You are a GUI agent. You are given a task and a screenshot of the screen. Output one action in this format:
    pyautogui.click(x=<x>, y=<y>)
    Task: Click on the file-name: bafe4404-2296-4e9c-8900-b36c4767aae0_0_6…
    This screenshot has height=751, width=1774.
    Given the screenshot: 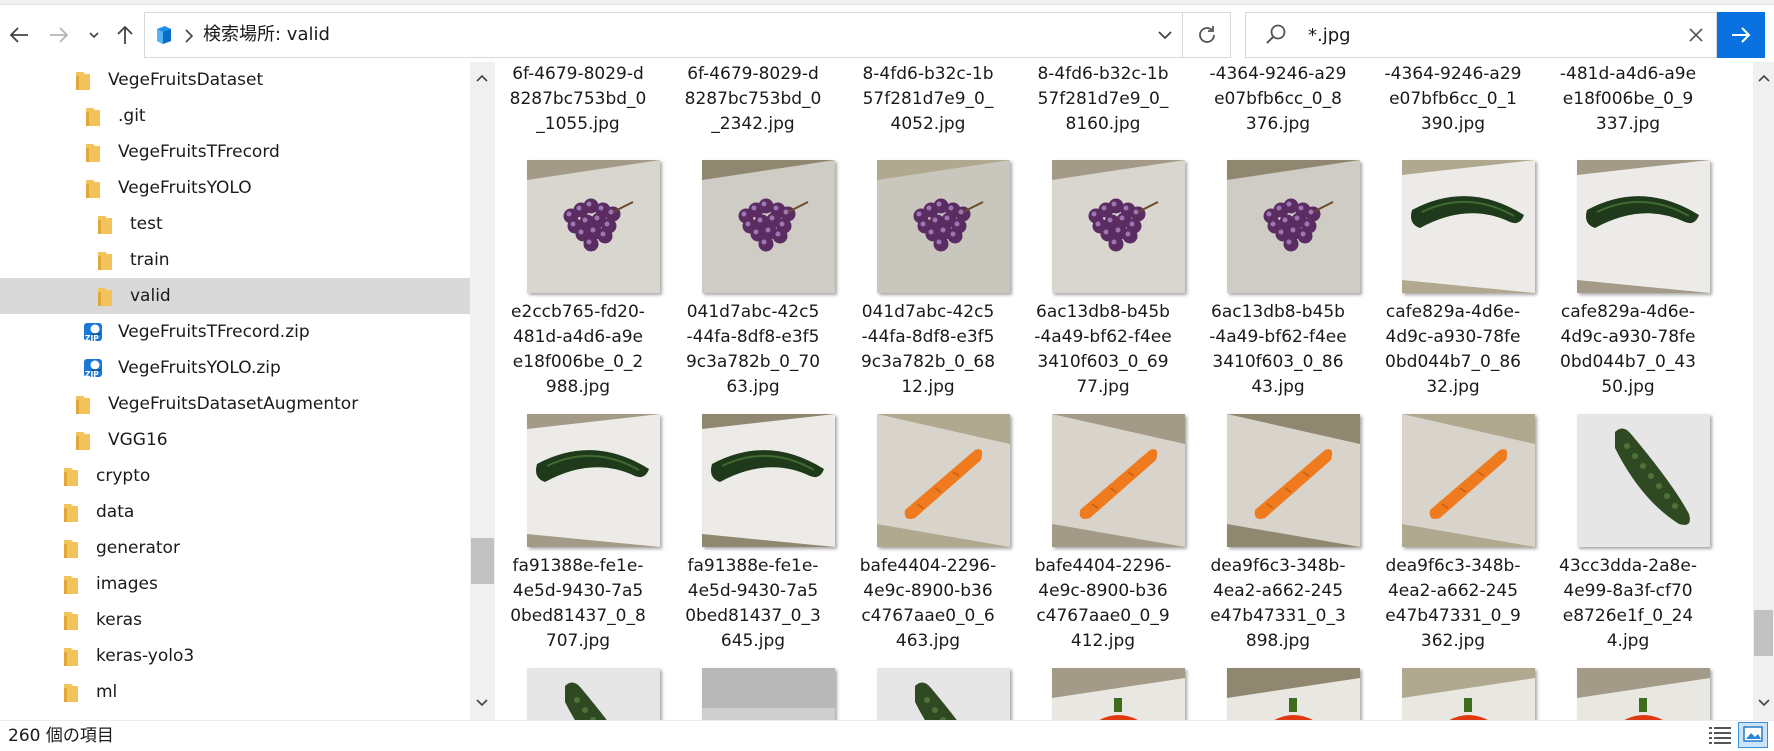 What is the action you would take?
    pyautogui.click(x=928, y=603)
    